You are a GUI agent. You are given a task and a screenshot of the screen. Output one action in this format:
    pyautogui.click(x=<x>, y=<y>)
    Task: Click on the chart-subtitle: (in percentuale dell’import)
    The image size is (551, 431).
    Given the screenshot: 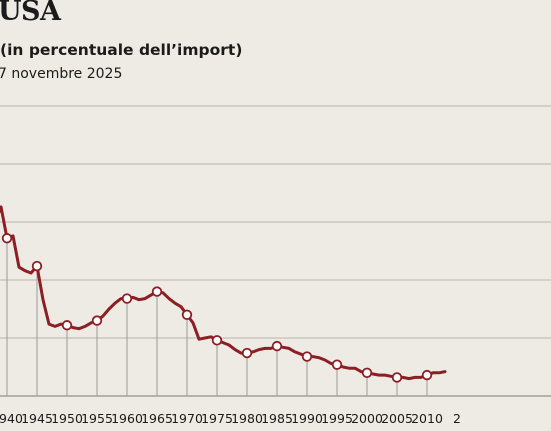 What is the action you would take?
    pyautogui.click(x=121, y=50)
    